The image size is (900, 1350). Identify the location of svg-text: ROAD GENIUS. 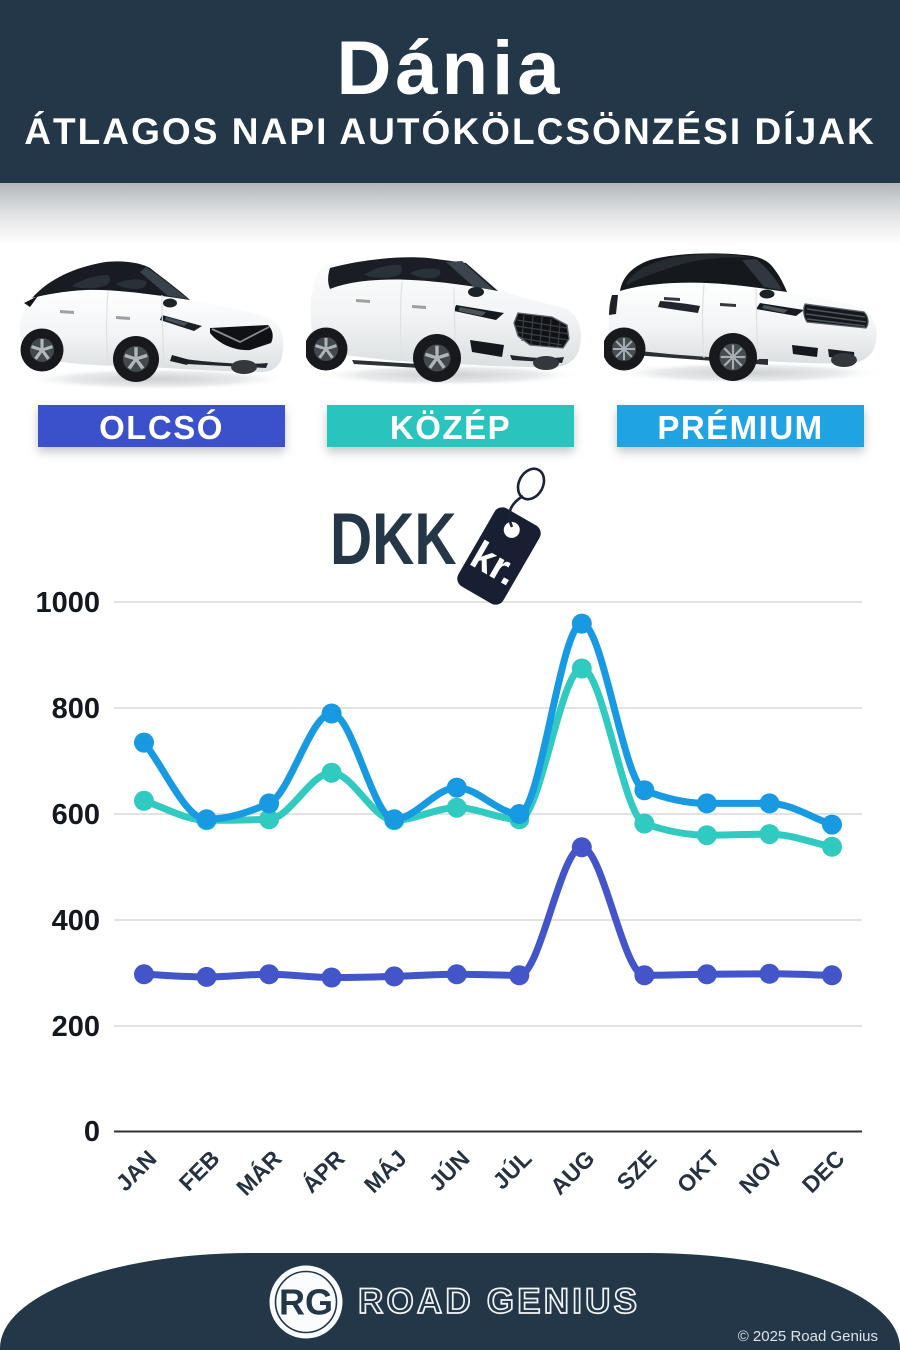
(499, 1301).